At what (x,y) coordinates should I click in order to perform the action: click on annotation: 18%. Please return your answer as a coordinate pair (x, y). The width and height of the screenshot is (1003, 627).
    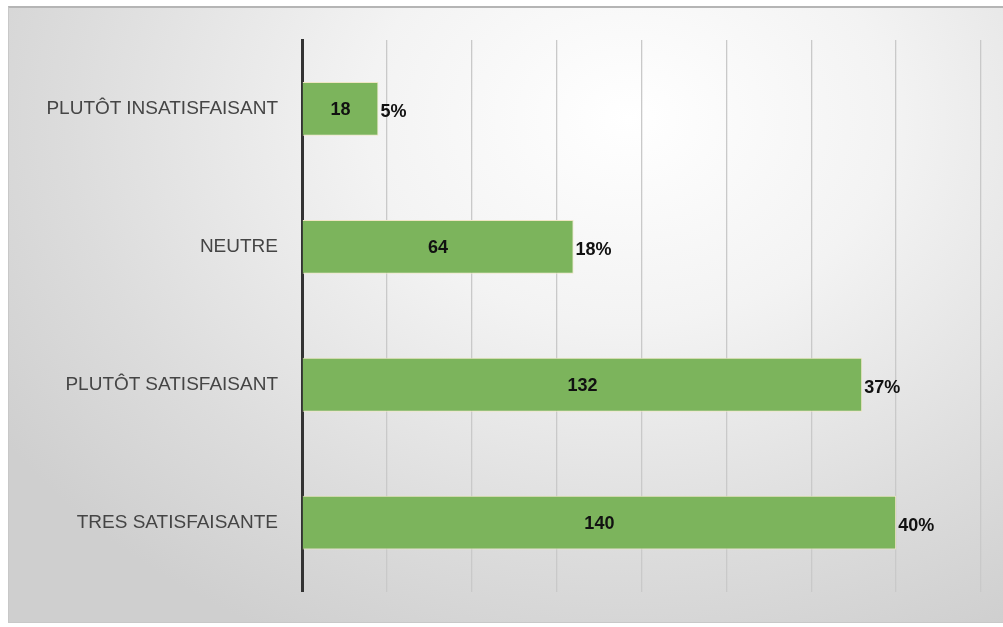
    Looking at the image, I should click on (593, 248).